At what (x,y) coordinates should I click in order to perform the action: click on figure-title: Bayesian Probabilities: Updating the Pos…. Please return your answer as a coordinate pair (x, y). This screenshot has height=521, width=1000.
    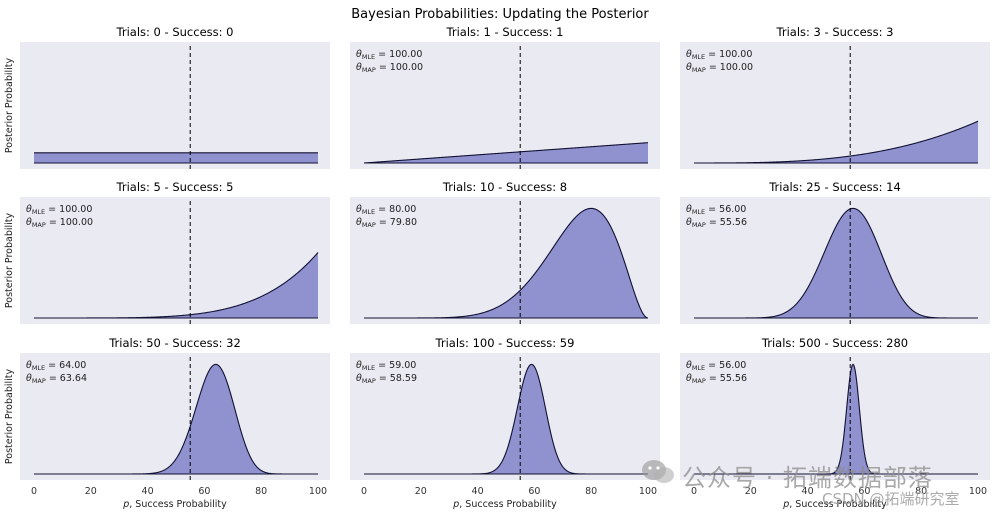
    Looking at the image, I should click on (500, 14).